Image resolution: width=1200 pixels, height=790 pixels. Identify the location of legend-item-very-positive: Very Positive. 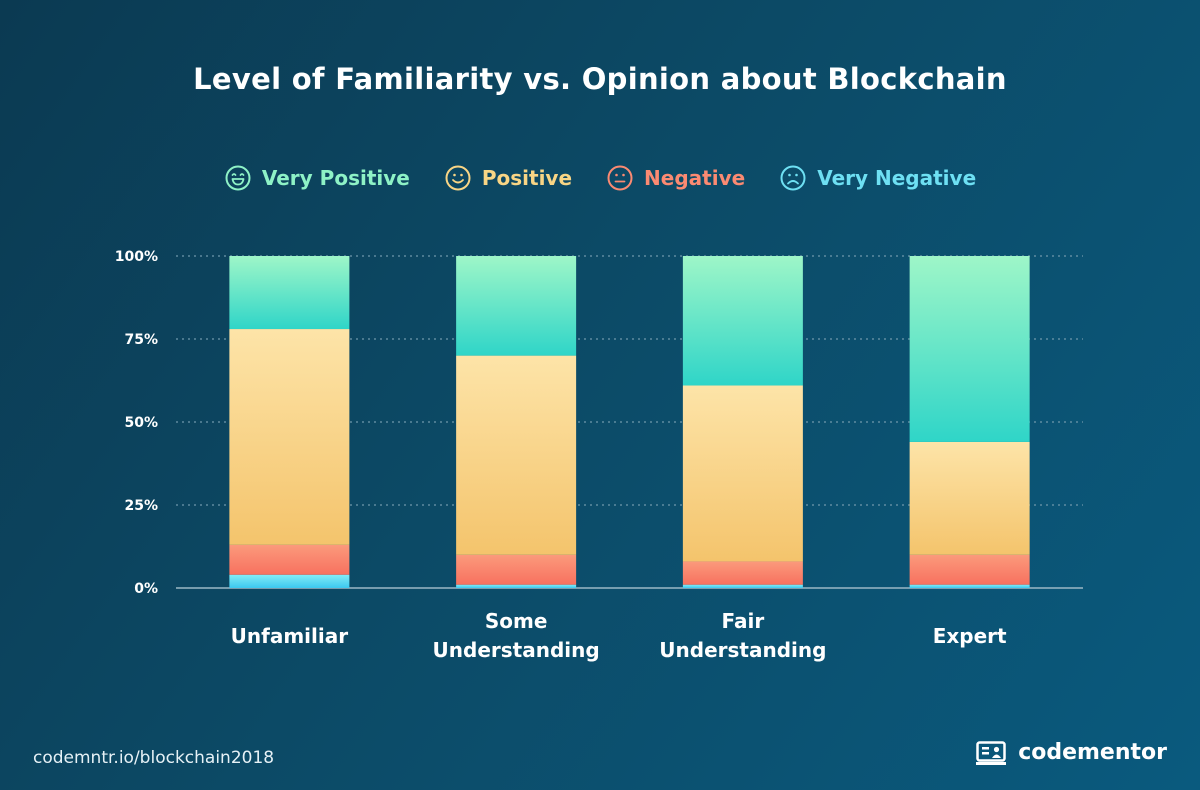
(317, 178).